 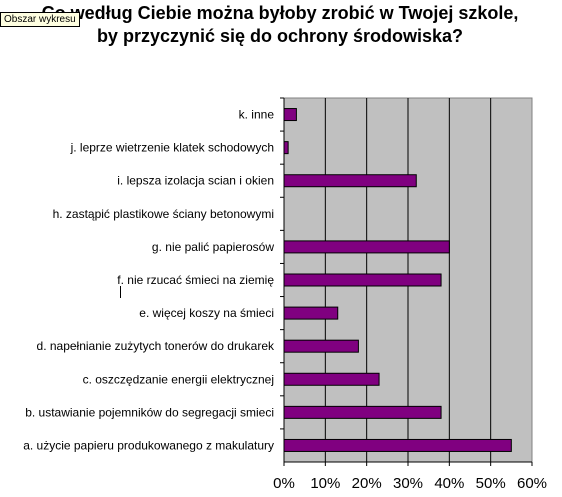 What do you see at coordinates (120, 292) in the screenshot?
I see `text-cursor` at bounding box center [120, 292].